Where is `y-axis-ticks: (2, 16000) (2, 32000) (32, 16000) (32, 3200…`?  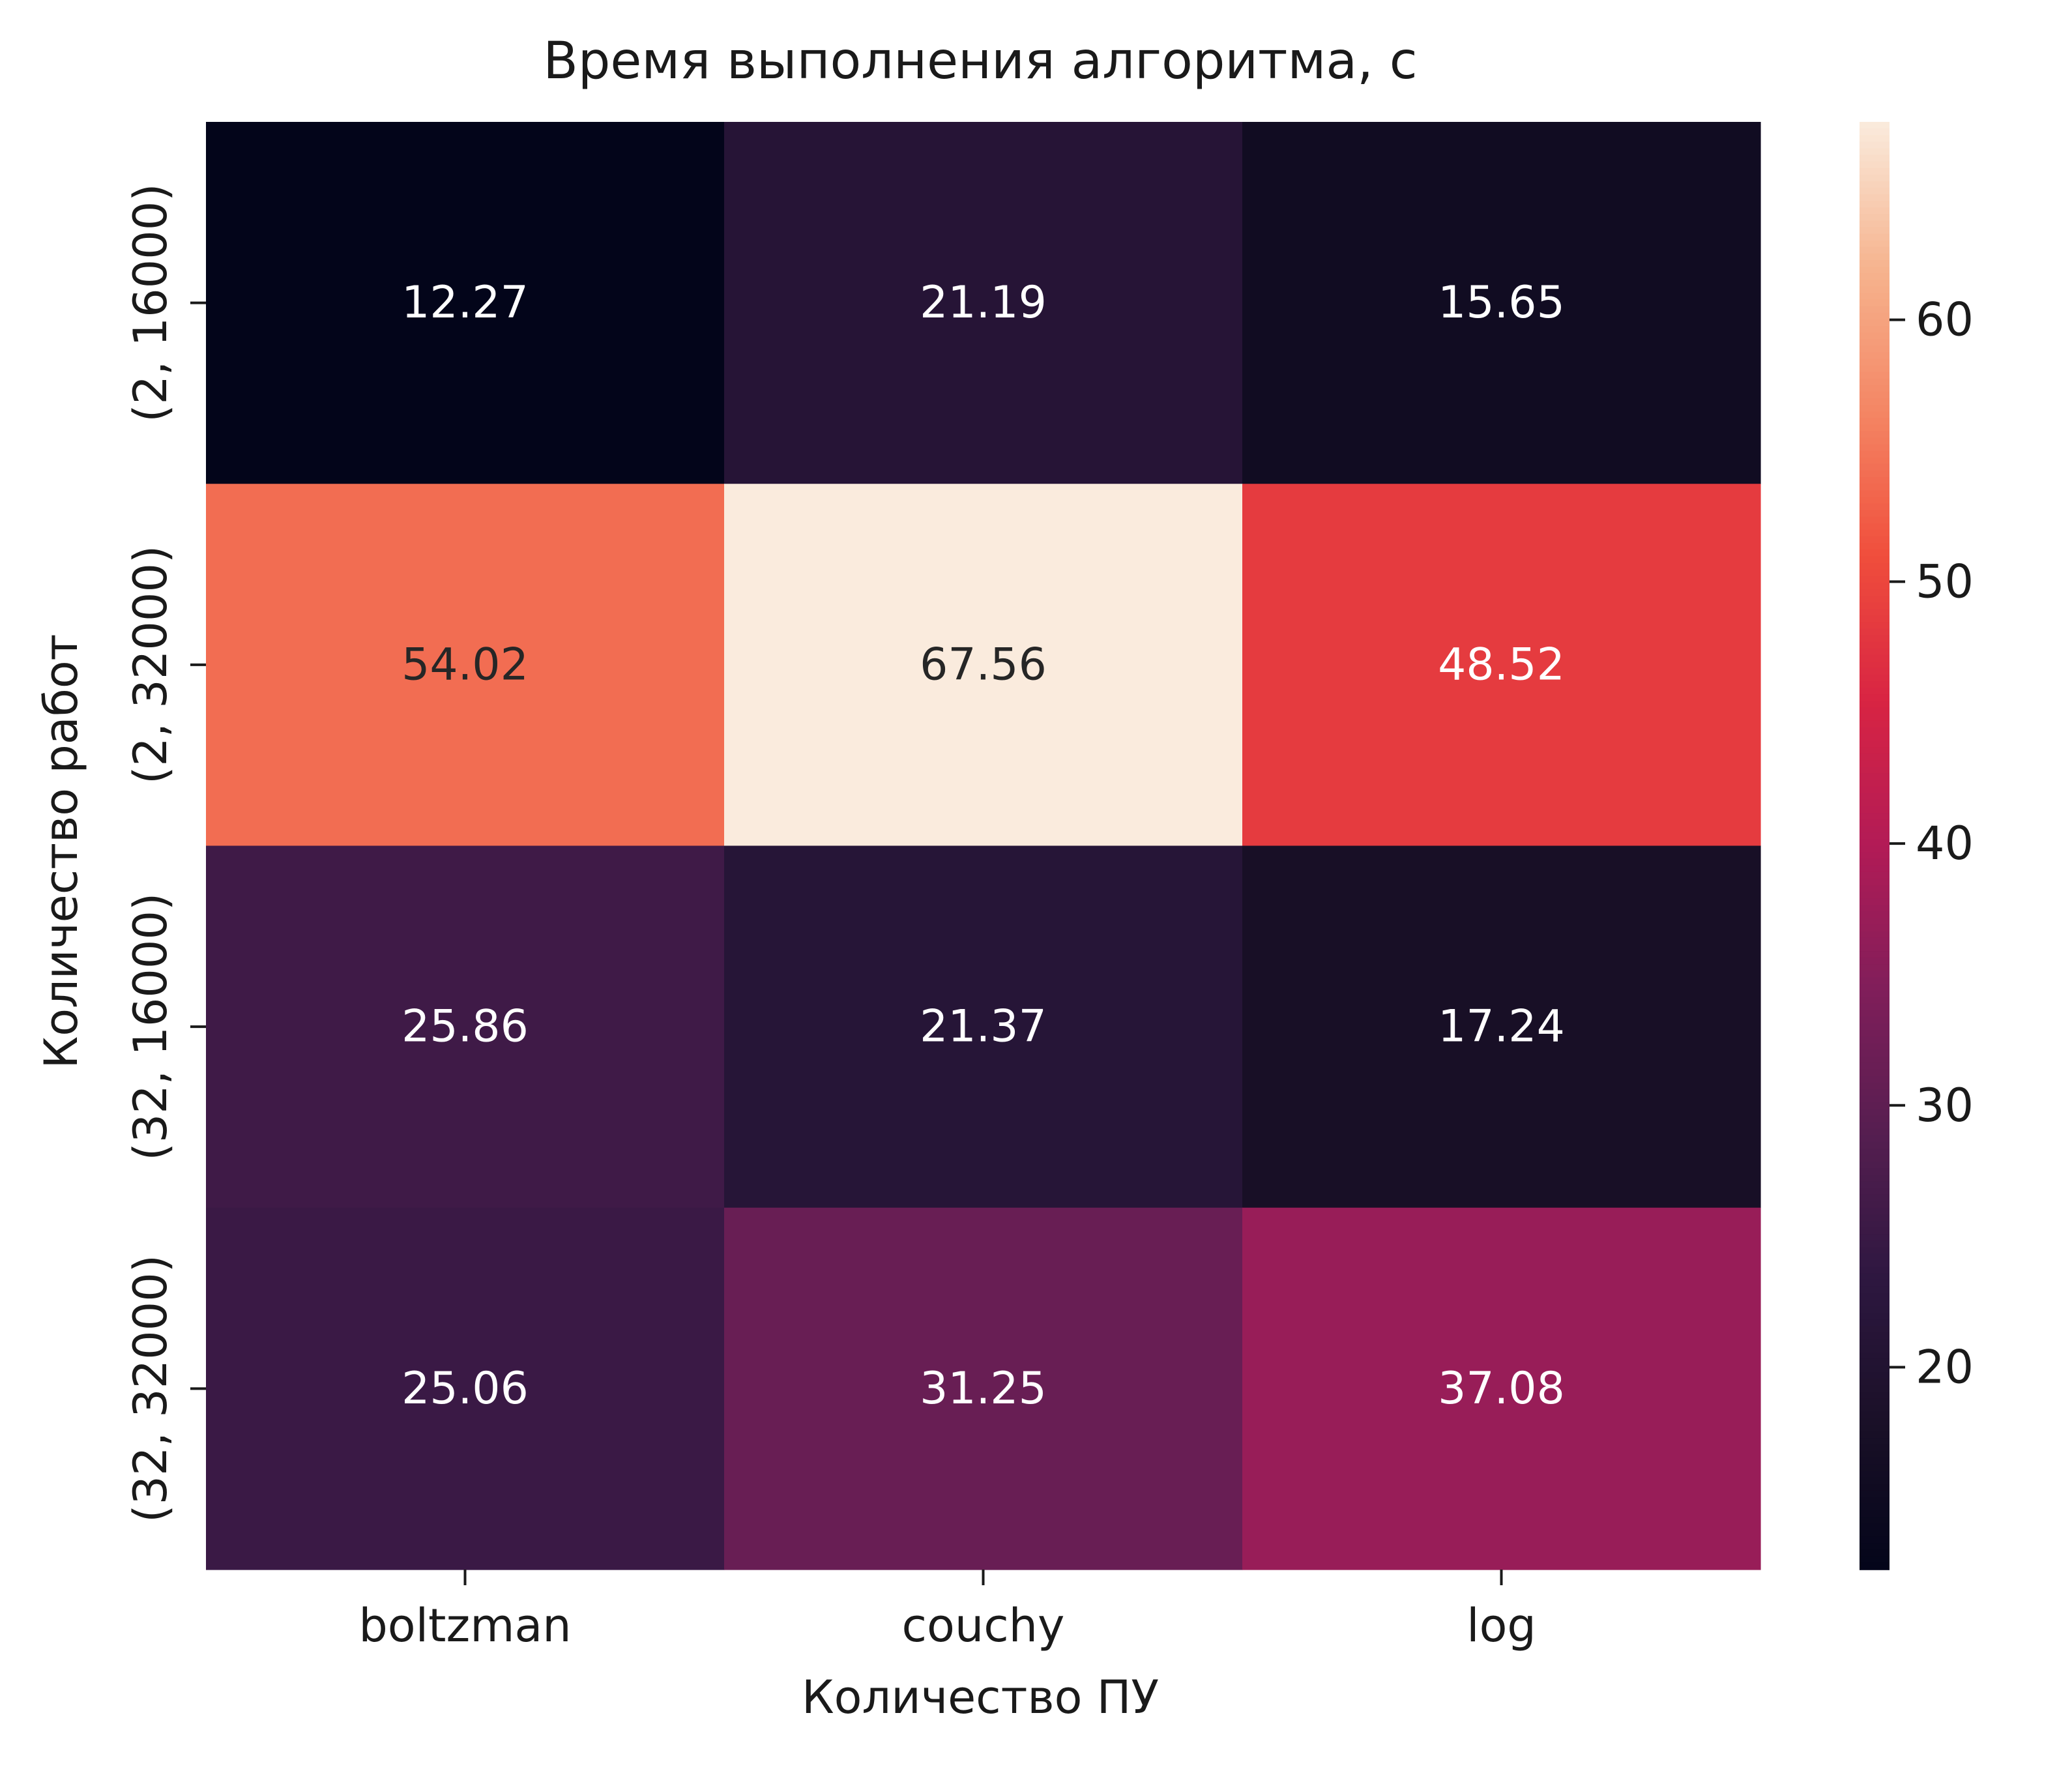 y-axis-ticks: (2, 16000) (2, 32000) (32, 16000) (32, 3200… is located at coordinates (165, 853).